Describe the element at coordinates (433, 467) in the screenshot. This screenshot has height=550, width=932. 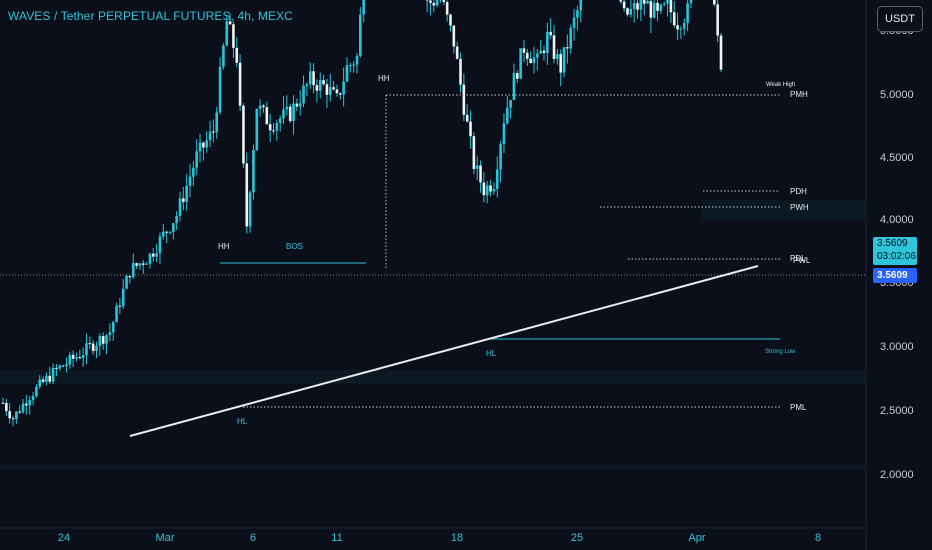
I see `lower-zone` at that location.